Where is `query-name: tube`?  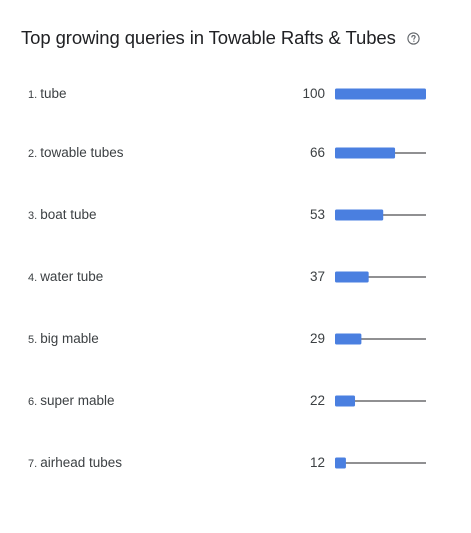 query-name: tube is located at coordinates (53, 93).